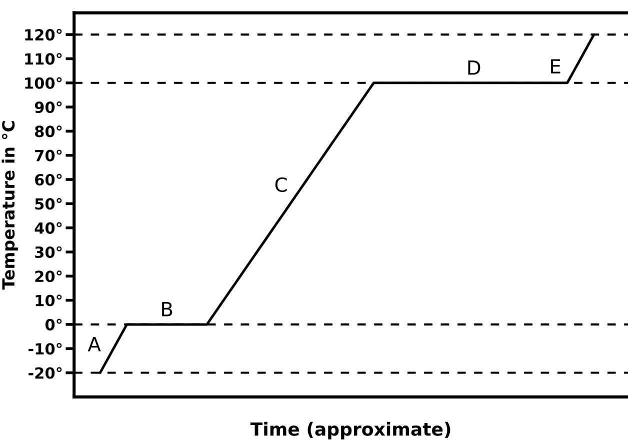 The height and width of the screenshot is (442, 628). Describe the element at coordinates (48, 156) in the screenshot. I see `y-tick-label: 70°` at that location.